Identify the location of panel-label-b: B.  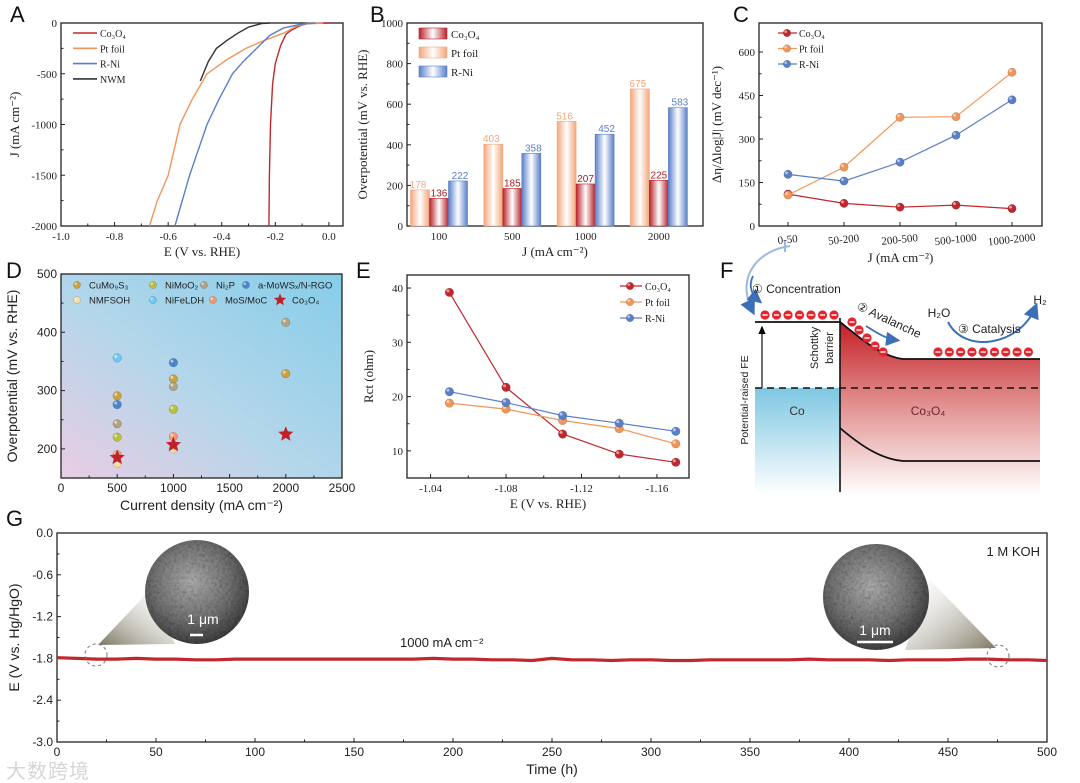
(377, 14).